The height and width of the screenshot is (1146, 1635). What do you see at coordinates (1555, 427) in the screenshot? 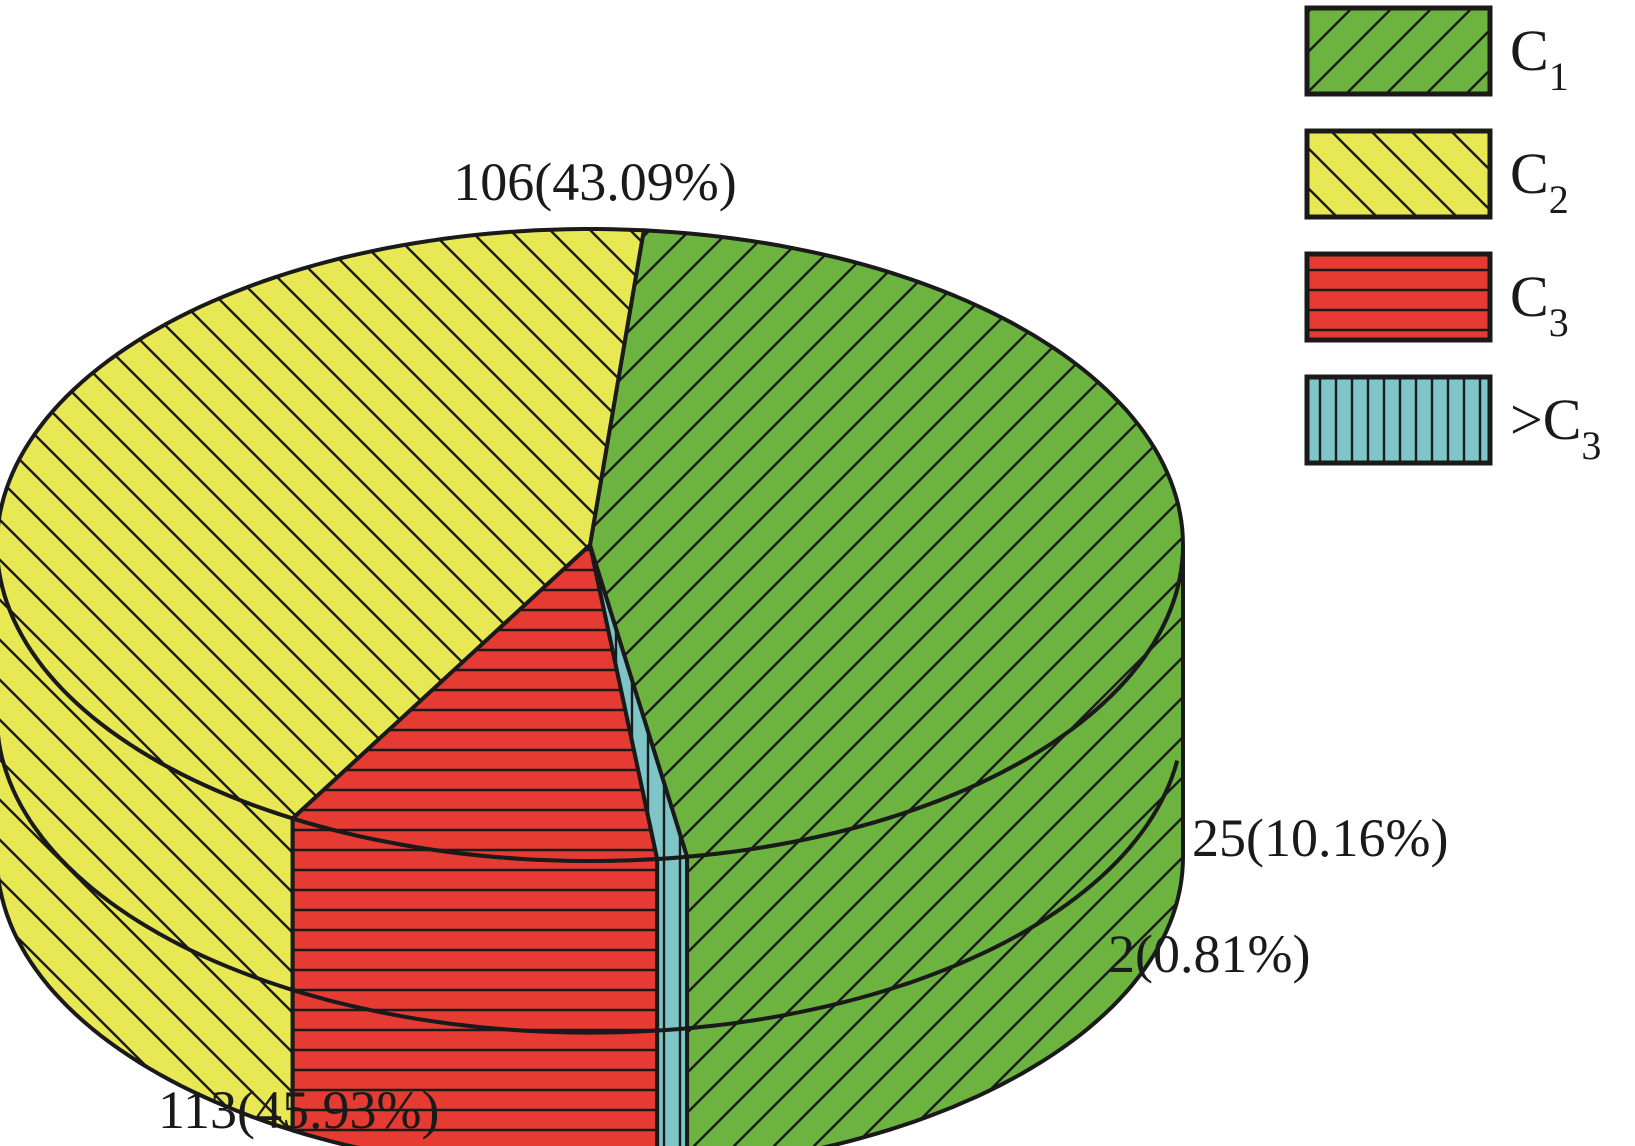
I see `legend-label: >C3` at bounding box center [1555, 427].